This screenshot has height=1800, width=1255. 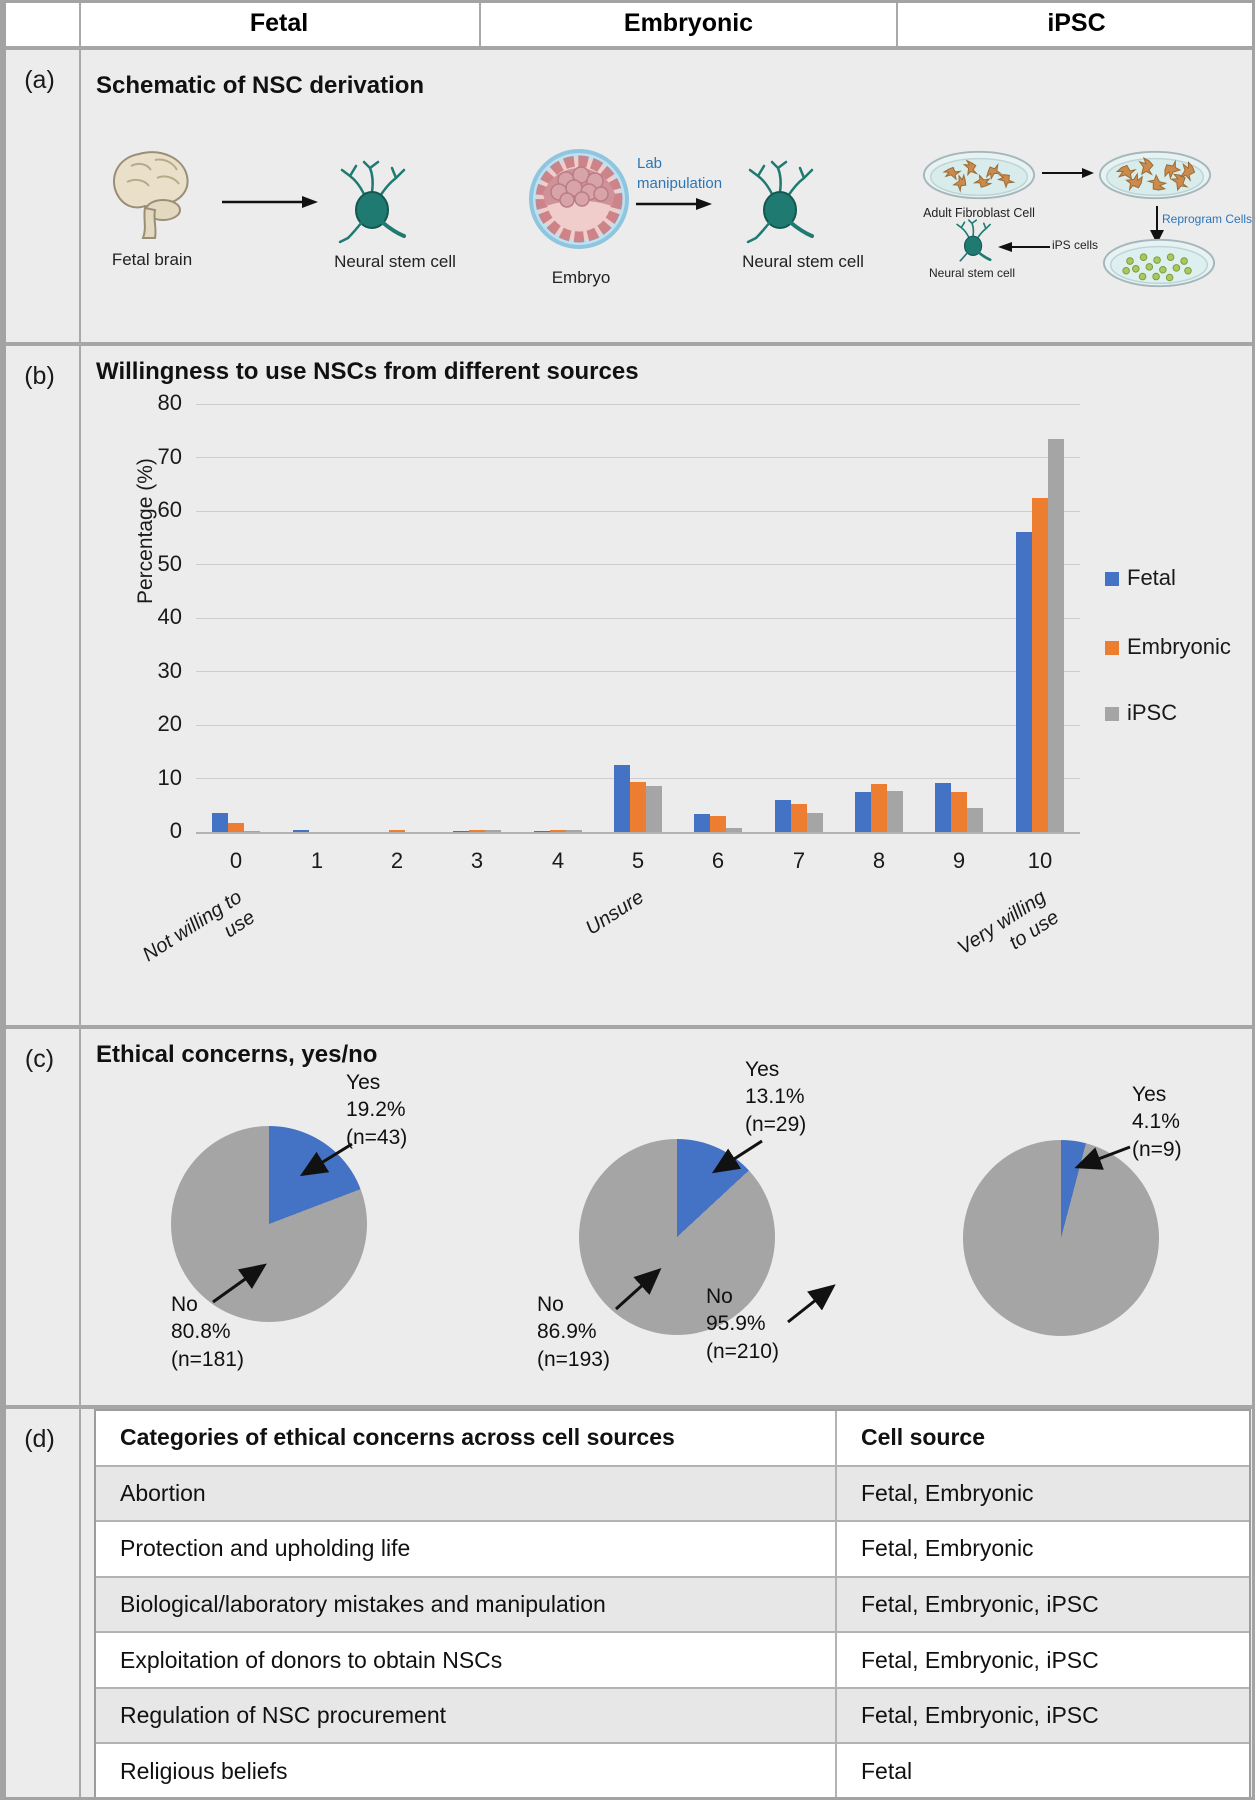 I want to click on embryo-label: Embryo, so click(x=581, y=277).